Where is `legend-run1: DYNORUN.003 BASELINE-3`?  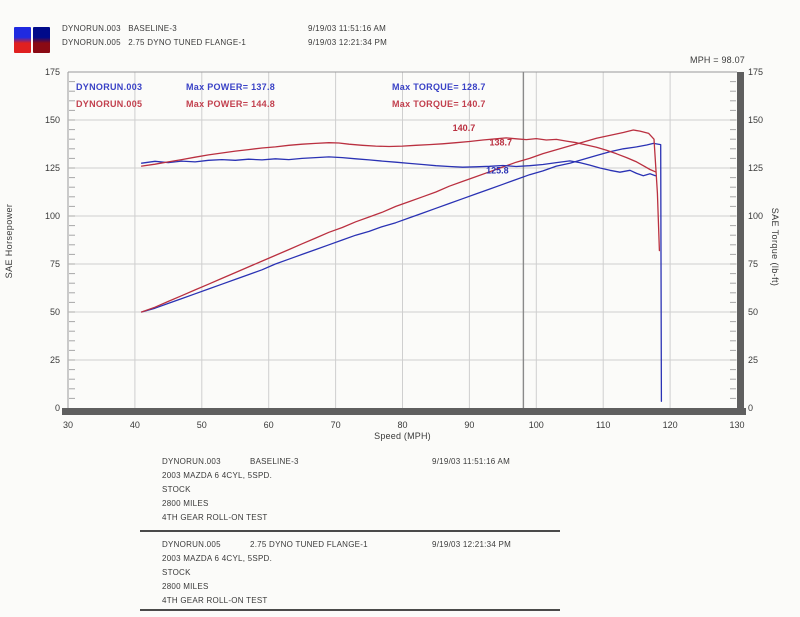 legend-run1: DYNORUN.003 BASELINE-3 is located at coordinates (119, 28).